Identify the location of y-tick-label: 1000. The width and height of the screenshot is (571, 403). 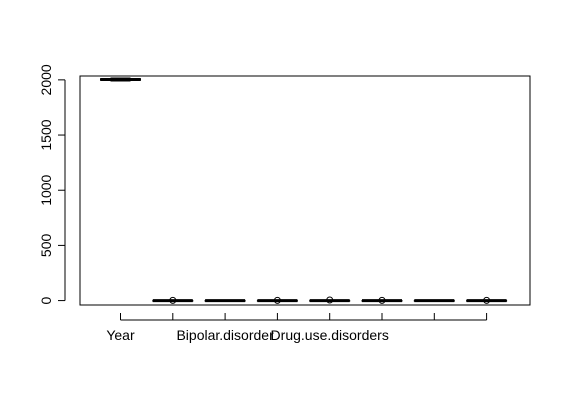
(46, 189).